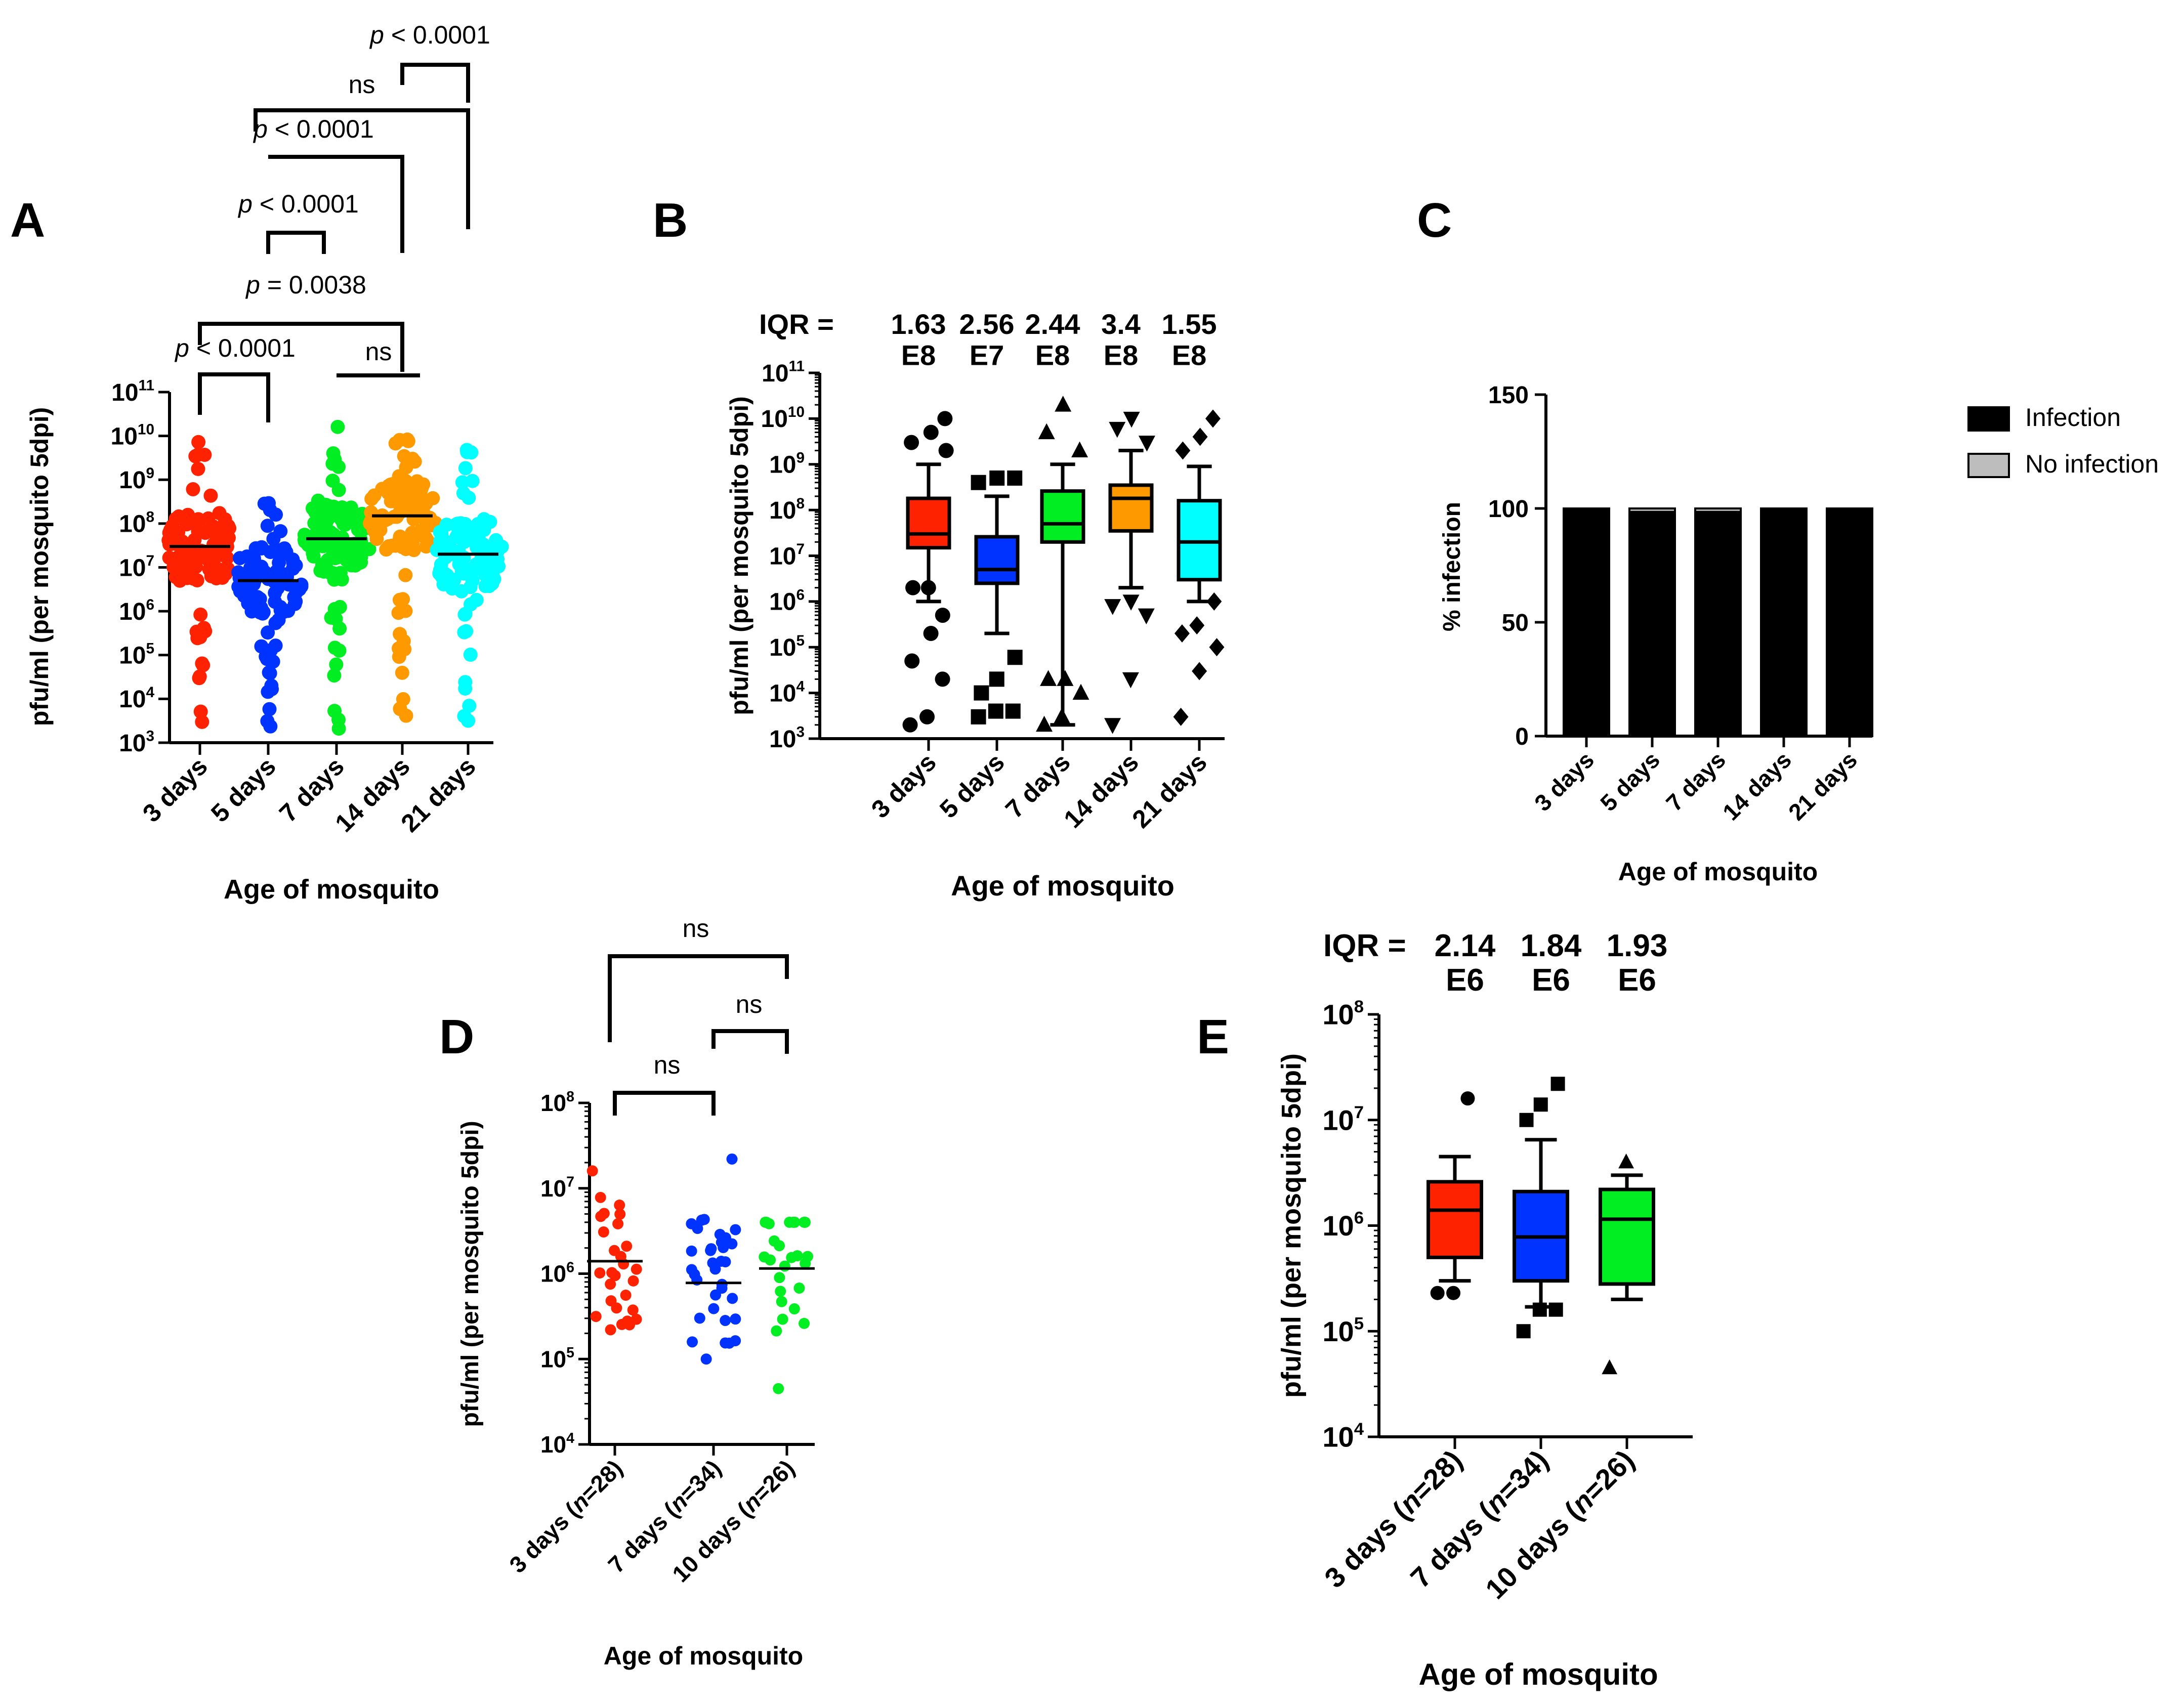  What do you see at coordinates (2092, 464) in the screenshot?
I see `legend-label-no-infection: No infection` at bounding box center [2092, 464].